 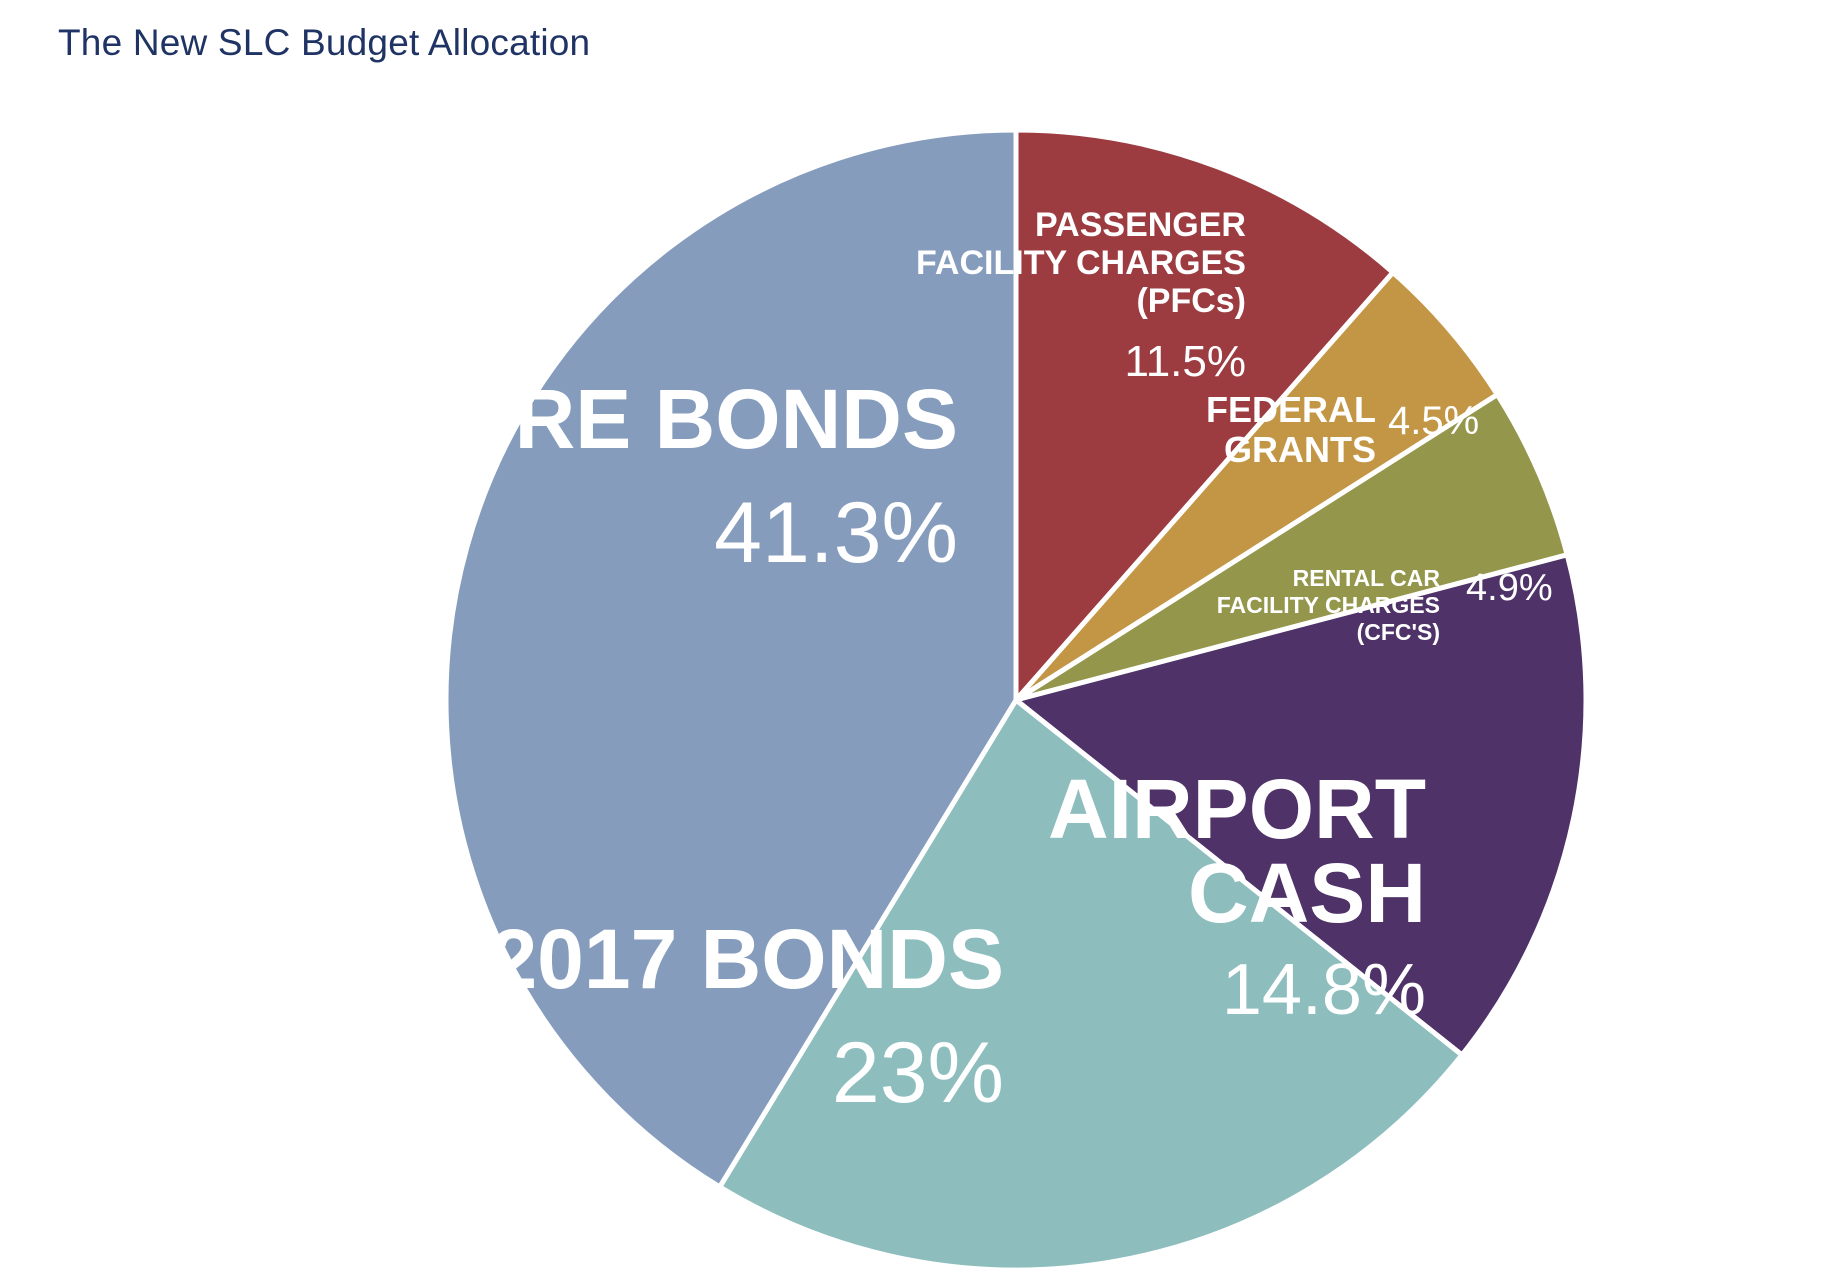 What do you see at coordinates (918, 1073) in the screenshot?
I see `slice-value-2017-bonds: 23%` at bounding box center [918, 1073].